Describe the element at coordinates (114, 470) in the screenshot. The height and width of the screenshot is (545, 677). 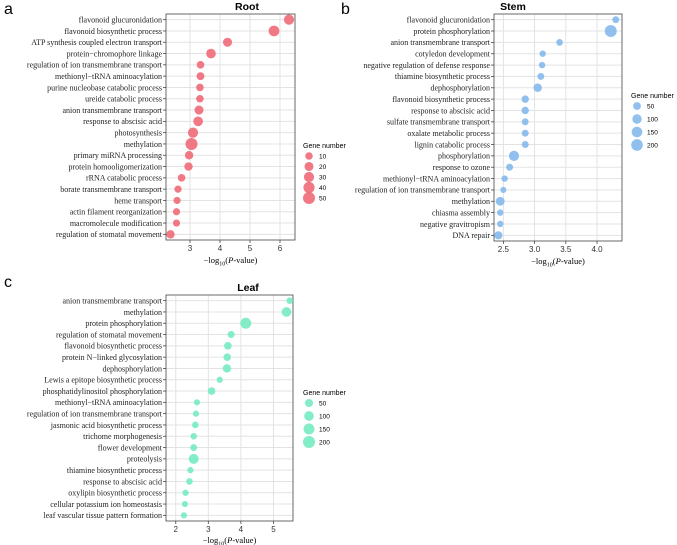
I see `category-label: thiamine biosynthetic process` at that location.